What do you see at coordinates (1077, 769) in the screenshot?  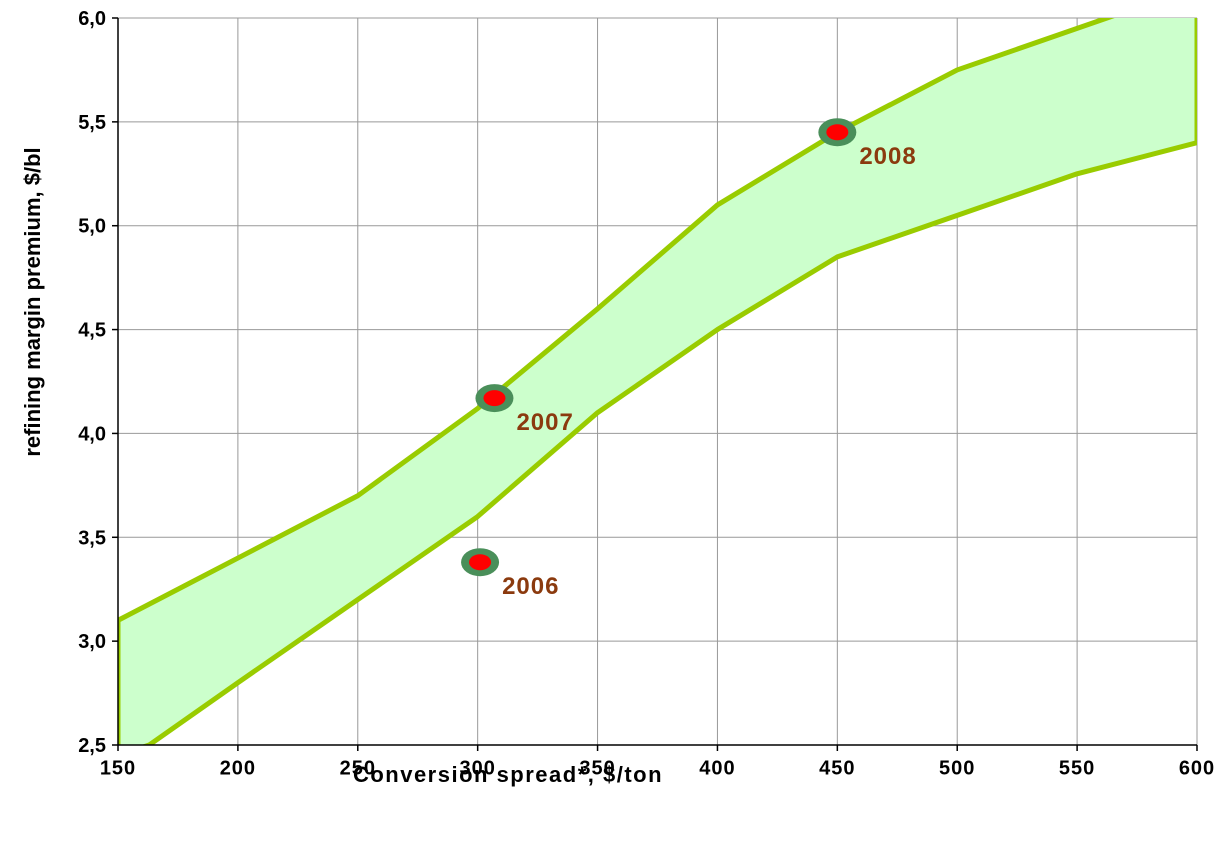 I see `x-tick-label-8: 550` at bounding box center [1077, 769].